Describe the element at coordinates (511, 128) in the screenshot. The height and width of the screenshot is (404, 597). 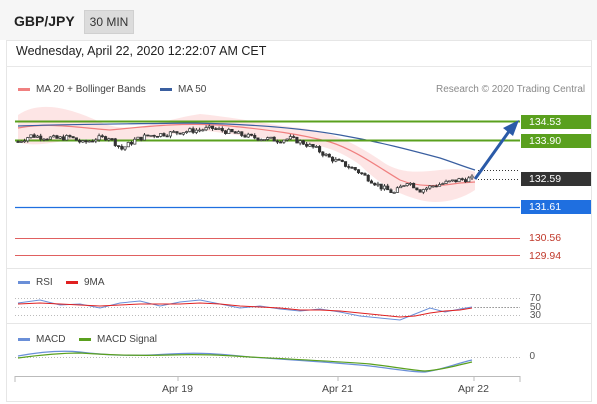
I see `projection-arrow-head-icon` at that location.